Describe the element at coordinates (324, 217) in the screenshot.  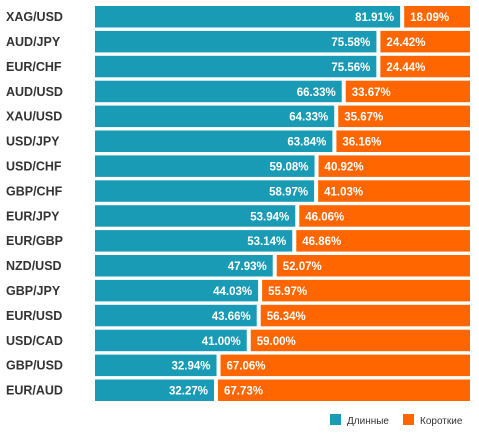
I see `short-value-label: 46.06%` at that location.